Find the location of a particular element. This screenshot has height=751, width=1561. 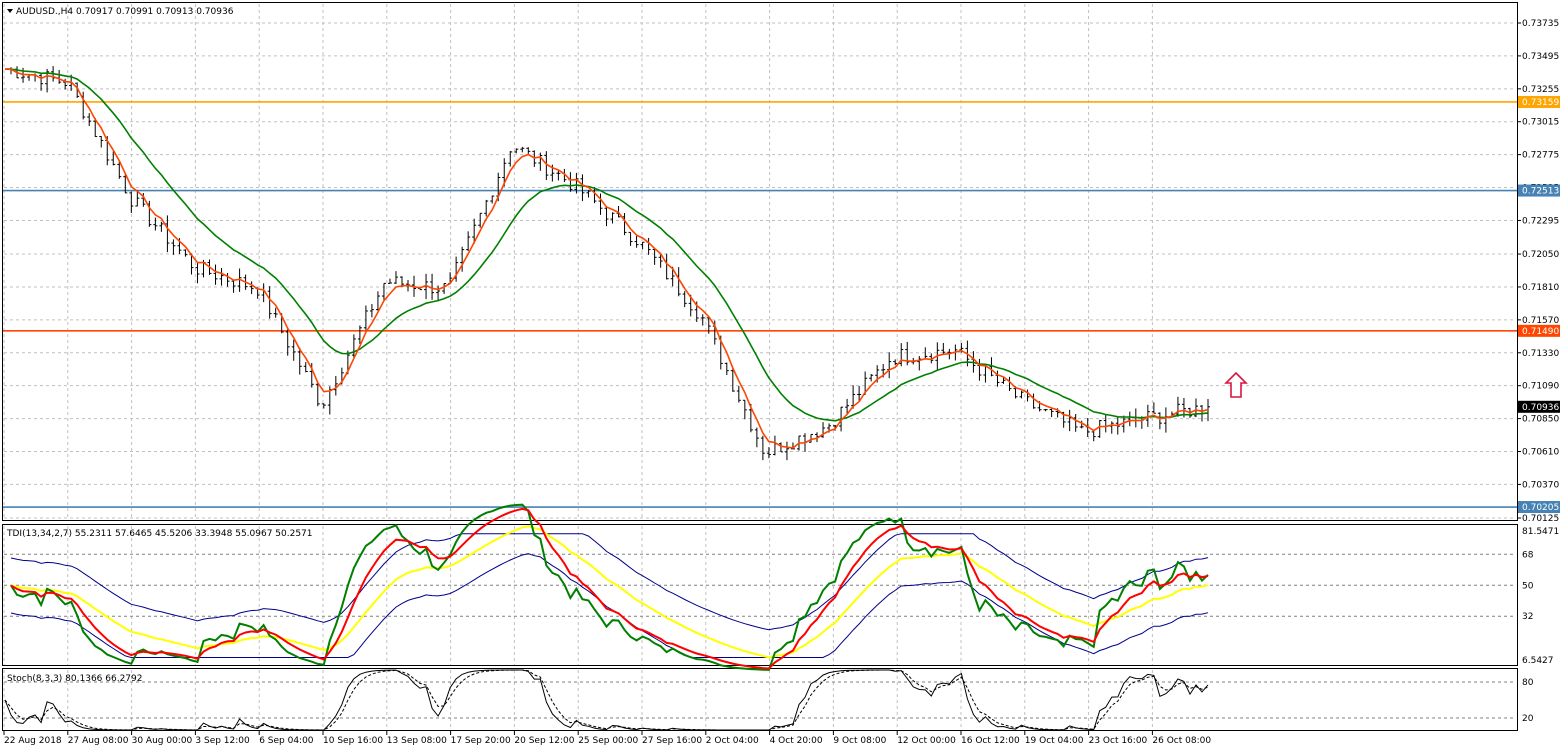

time-tick-label: 20 Sep 12:00 is located at coordinates (544, 741).